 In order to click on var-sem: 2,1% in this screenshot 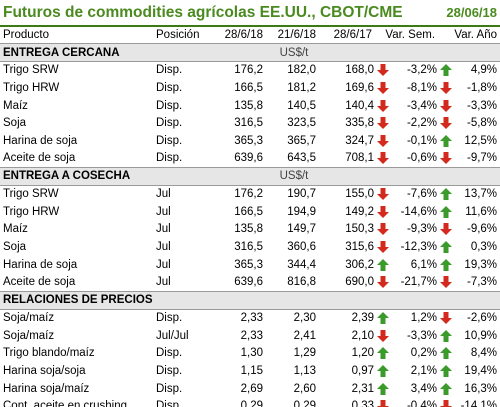, I will do `click(424, 370)`.